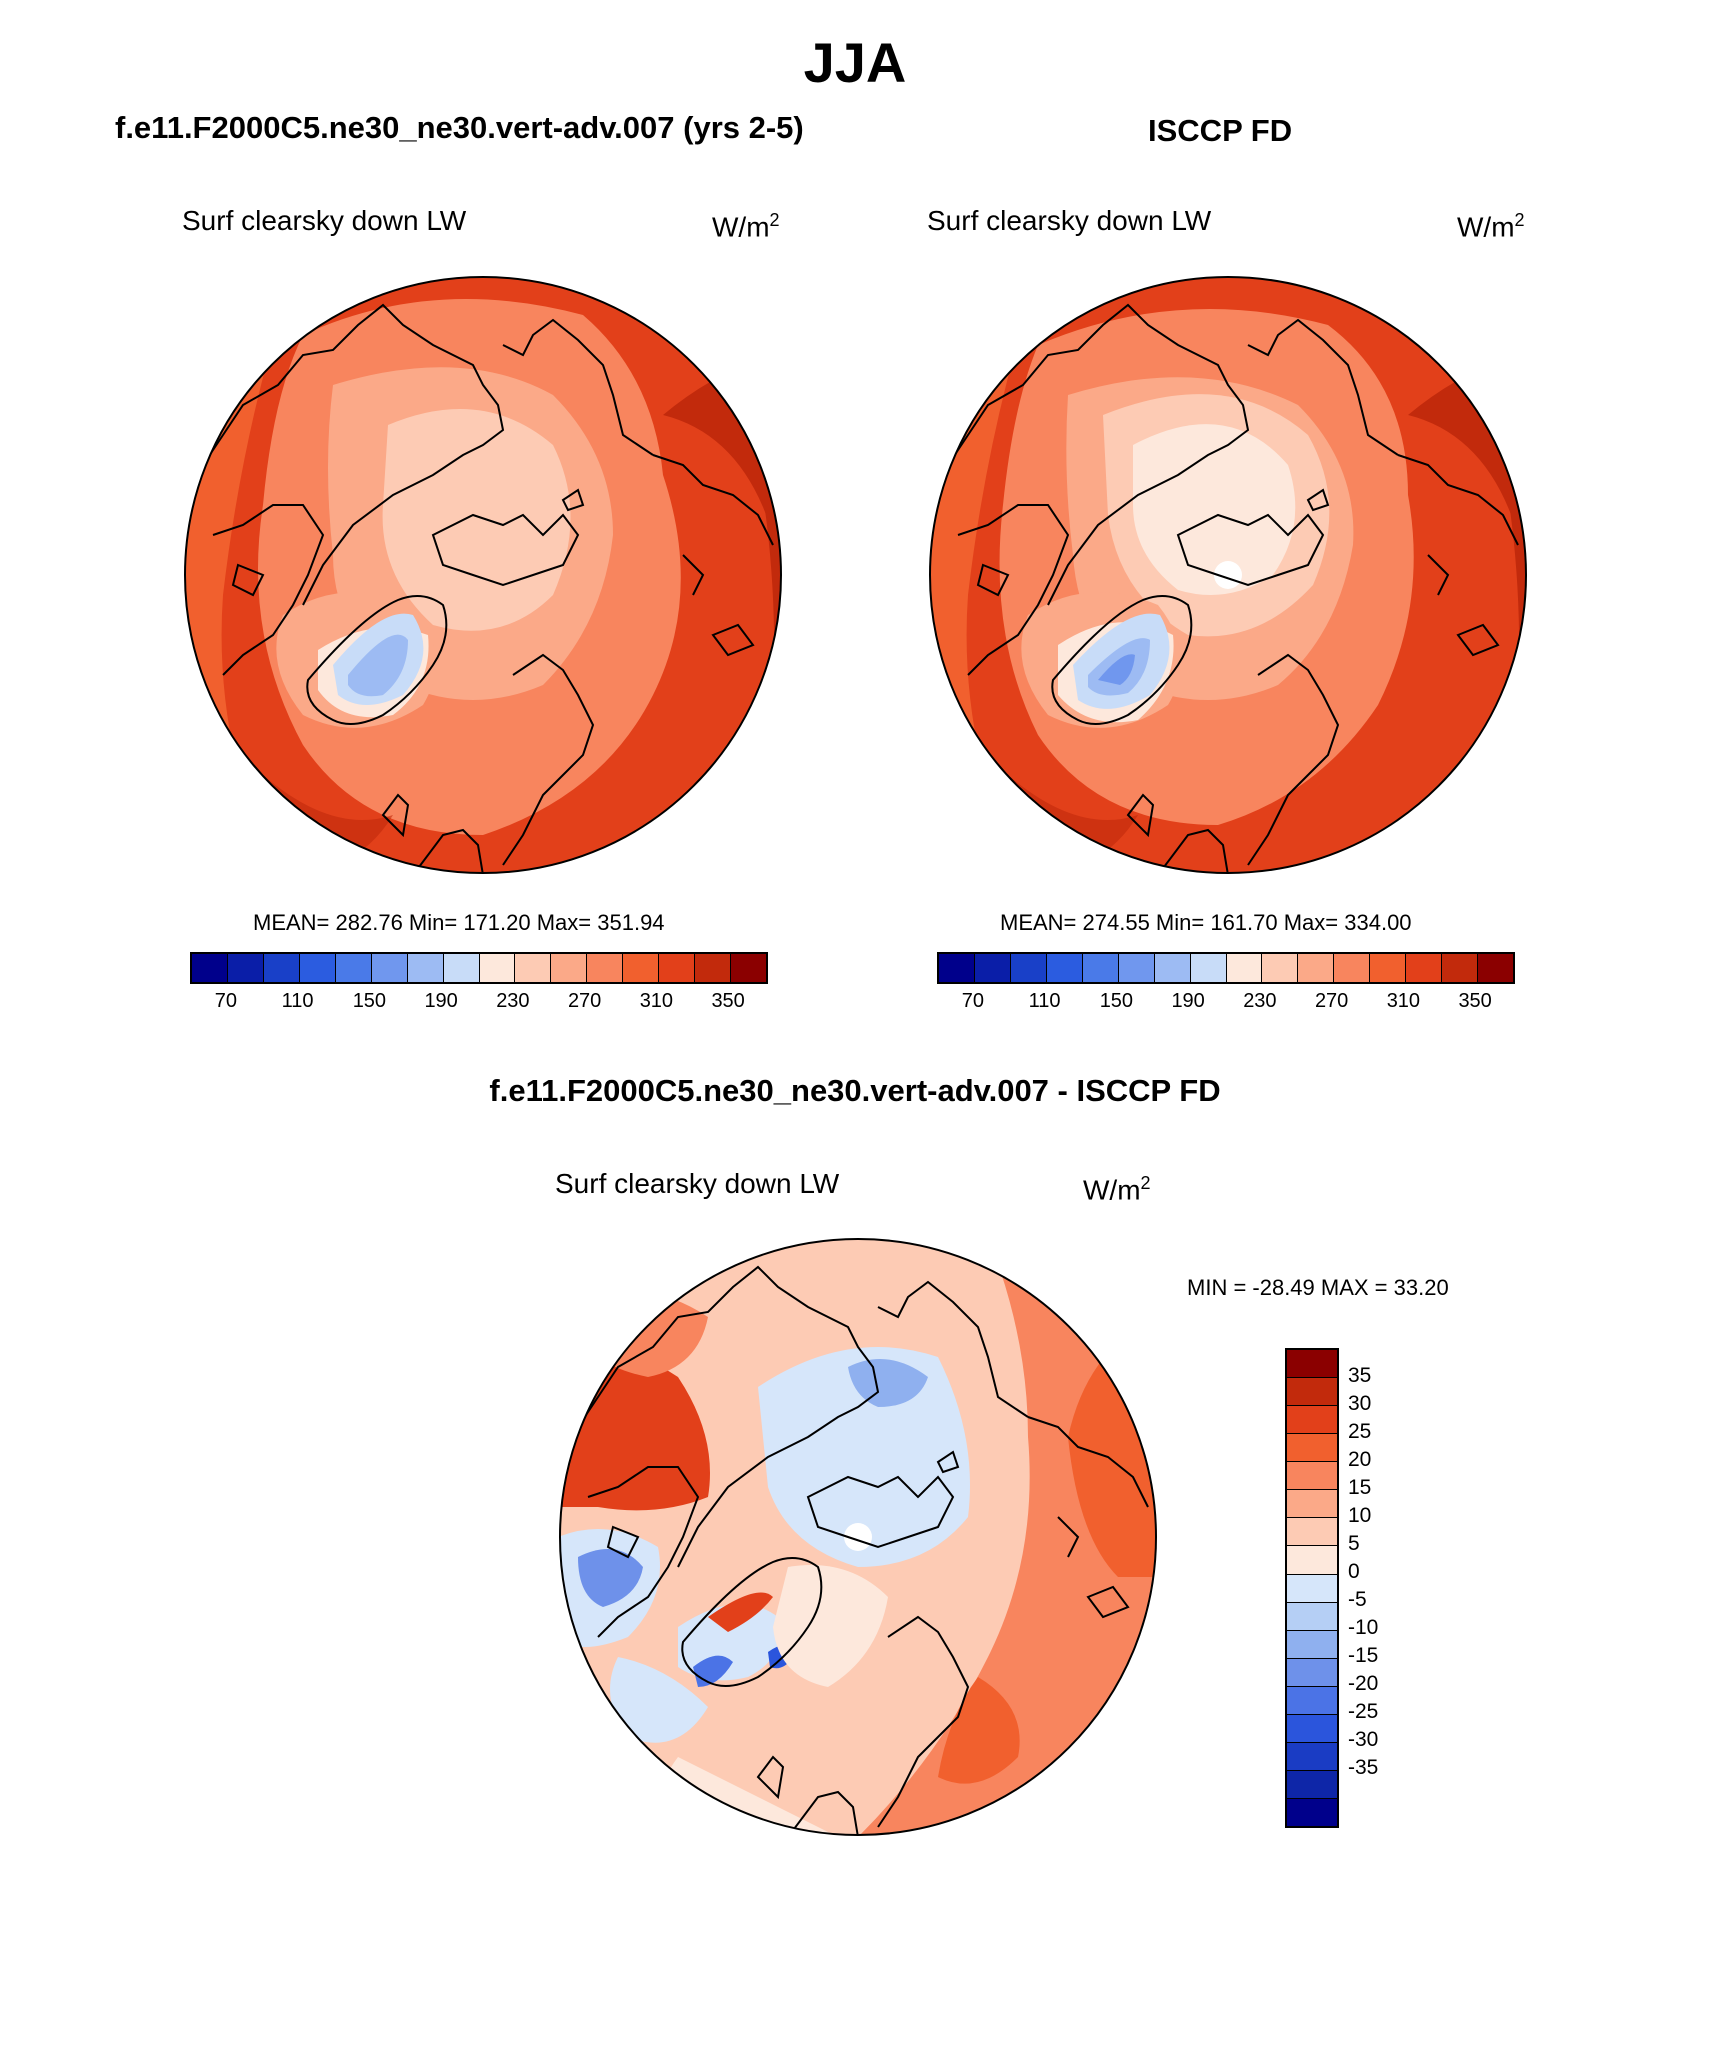  I want to click on right-case-title: ISCCP FD, so click(1220, 130).